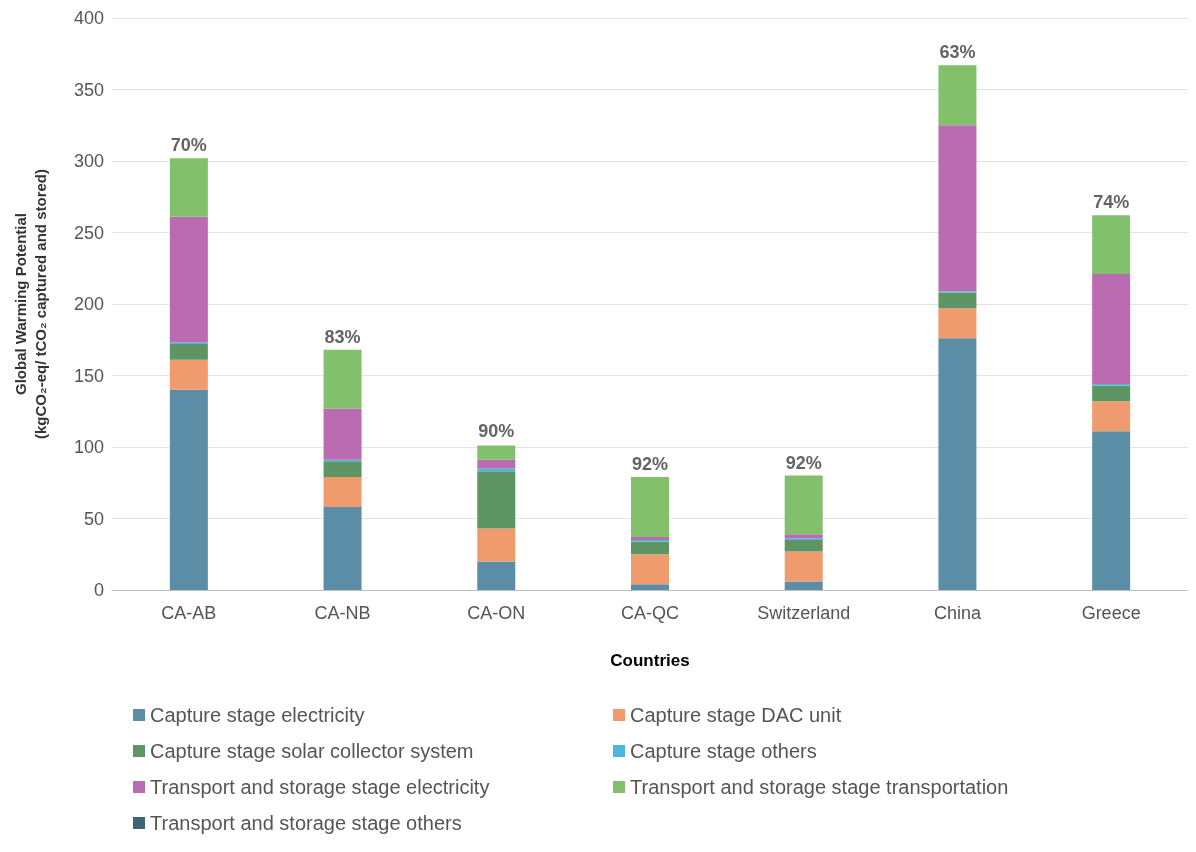 The image size is (1196, 852). I want to click on y-tick-label: 50, so click(93, 518).